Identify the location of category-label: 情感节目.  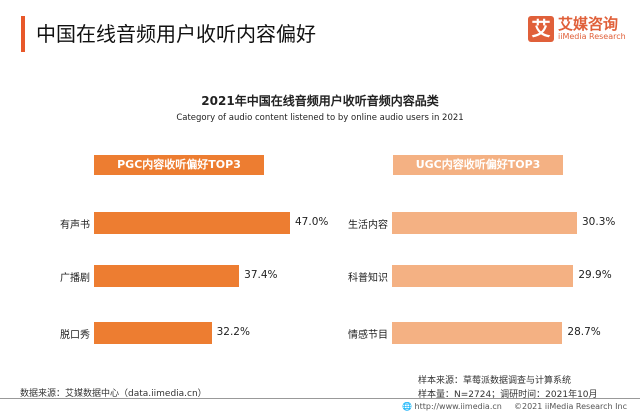
(368, 335).